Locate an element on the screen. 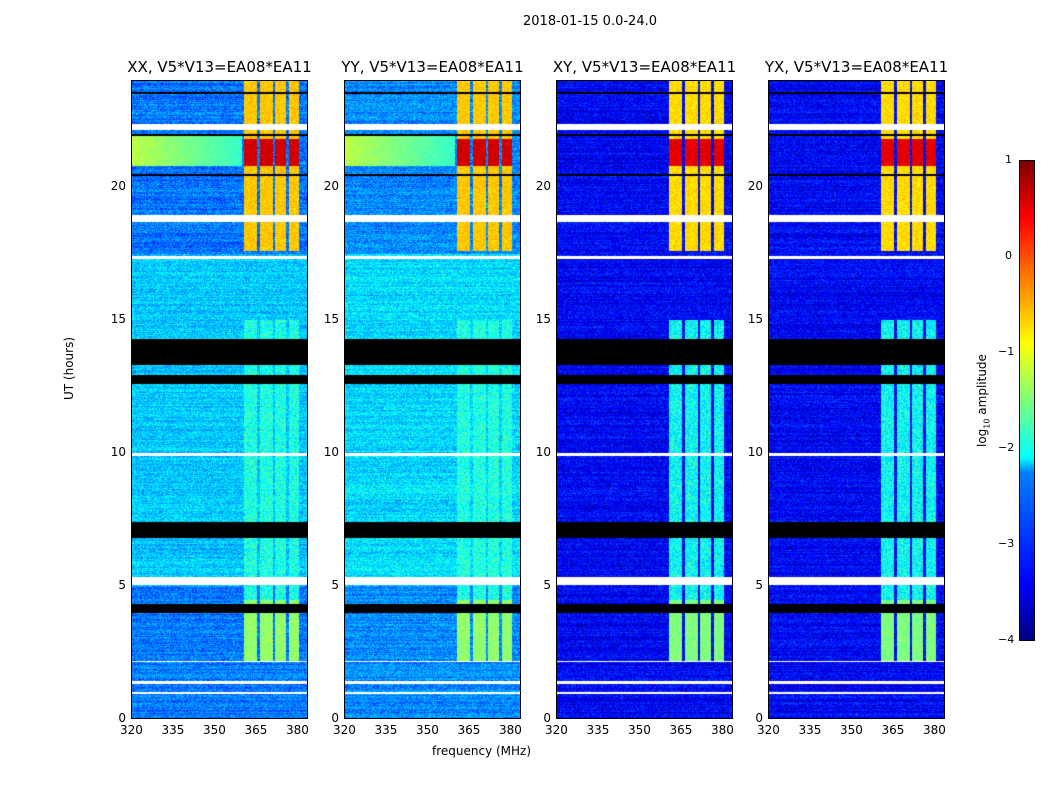  panel-title: YX, V5*V13=EA08*EA11 is located at coordinates (856, 67).